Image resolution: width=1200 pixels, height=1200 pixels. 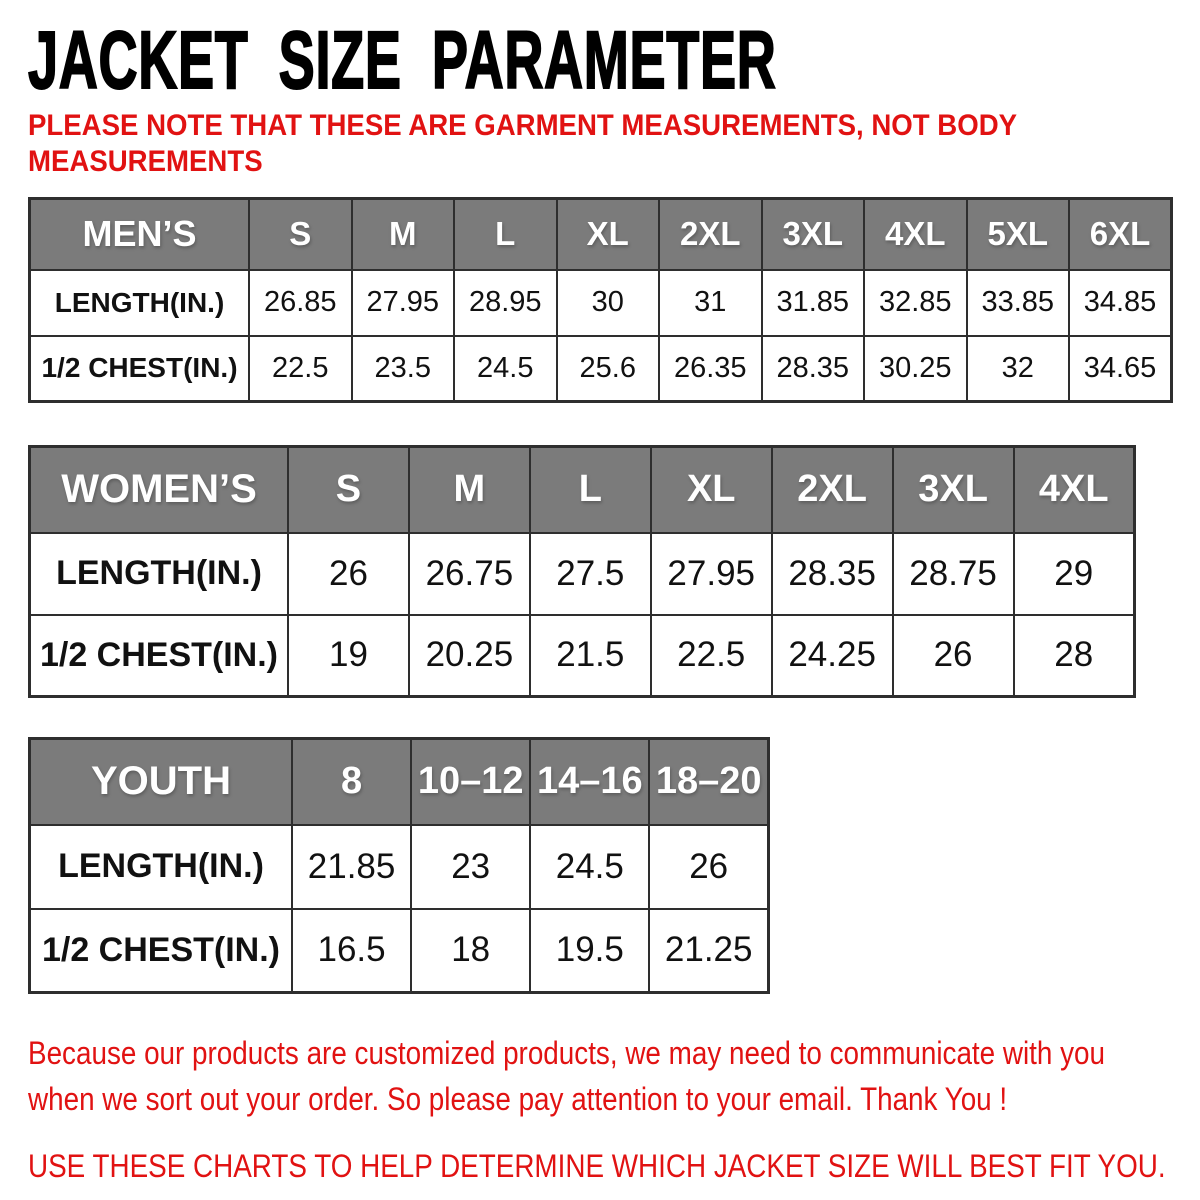 What do you see at coordinates (1120, 368) in the screenshot?
I see `size-value-cell: 34.65` at bounding box center [1120, 368].